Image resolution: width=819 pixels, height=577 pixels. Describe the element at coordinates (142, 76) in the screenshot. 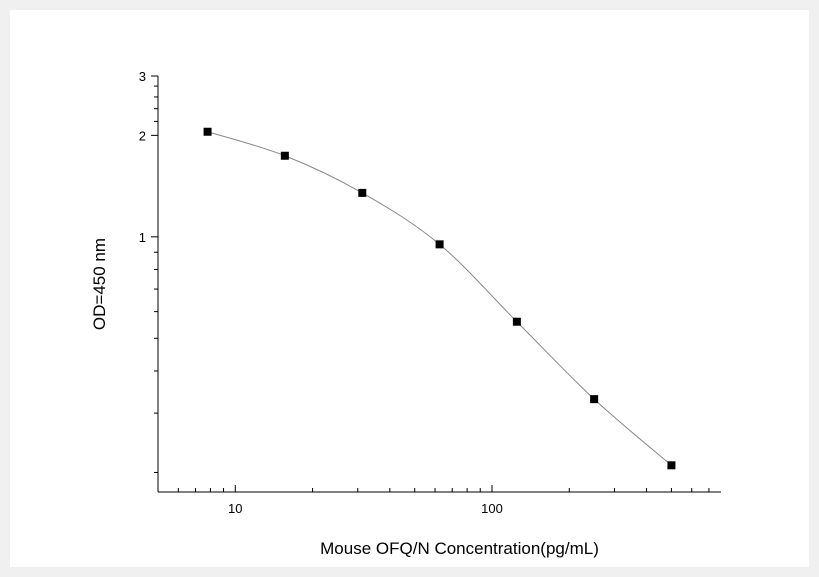

I see `y-tick-label: 3` at that location.